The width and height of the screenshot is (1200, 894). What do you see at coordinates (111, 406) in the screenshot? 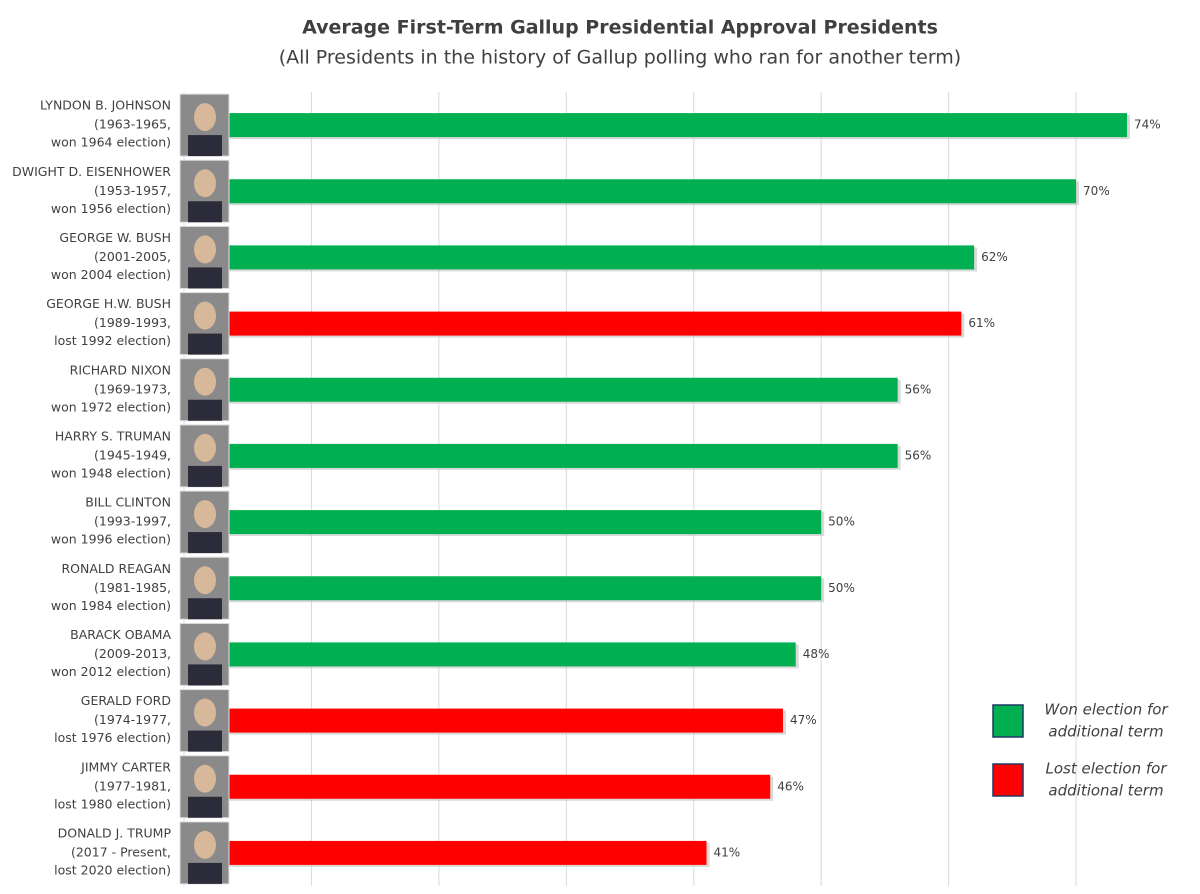
I see `outcome-label: won 1972 election)` at bounding box center [111, 406].